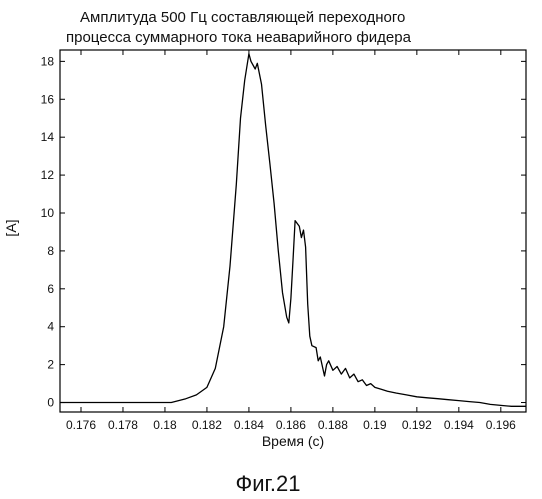  Describe the element at coordinates (123, 425) in the screenshot. I see `x-tick-label: 0.178` at that location.